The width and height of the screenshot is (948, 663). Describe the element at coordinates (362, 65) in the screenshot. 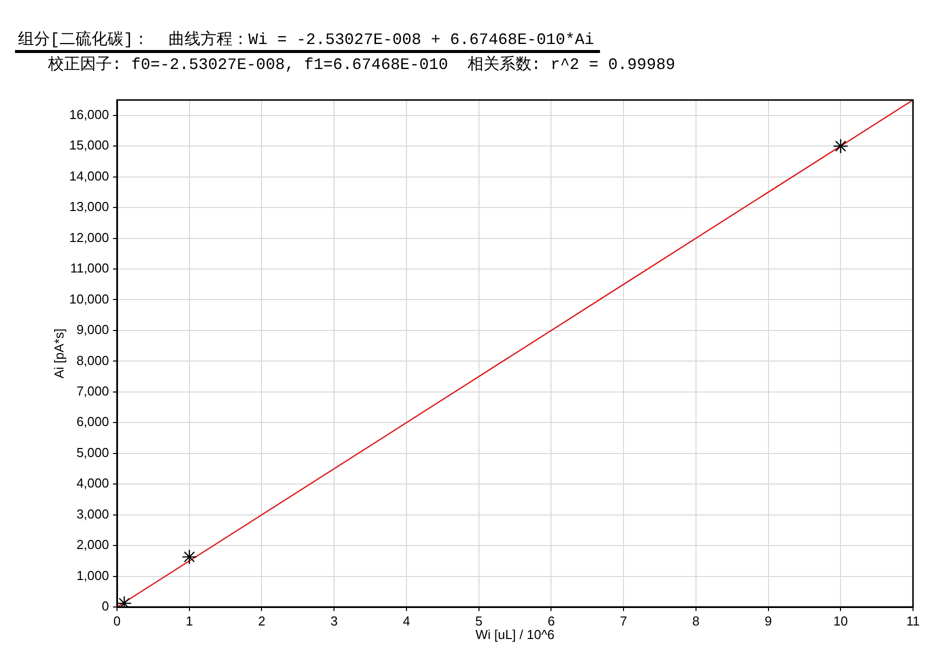

I see `chart-subtitle: 校正因子: f0=-2.53027E-008, f1=6.67468E-010 相关系数: r^2 = 0.99989` at that location.